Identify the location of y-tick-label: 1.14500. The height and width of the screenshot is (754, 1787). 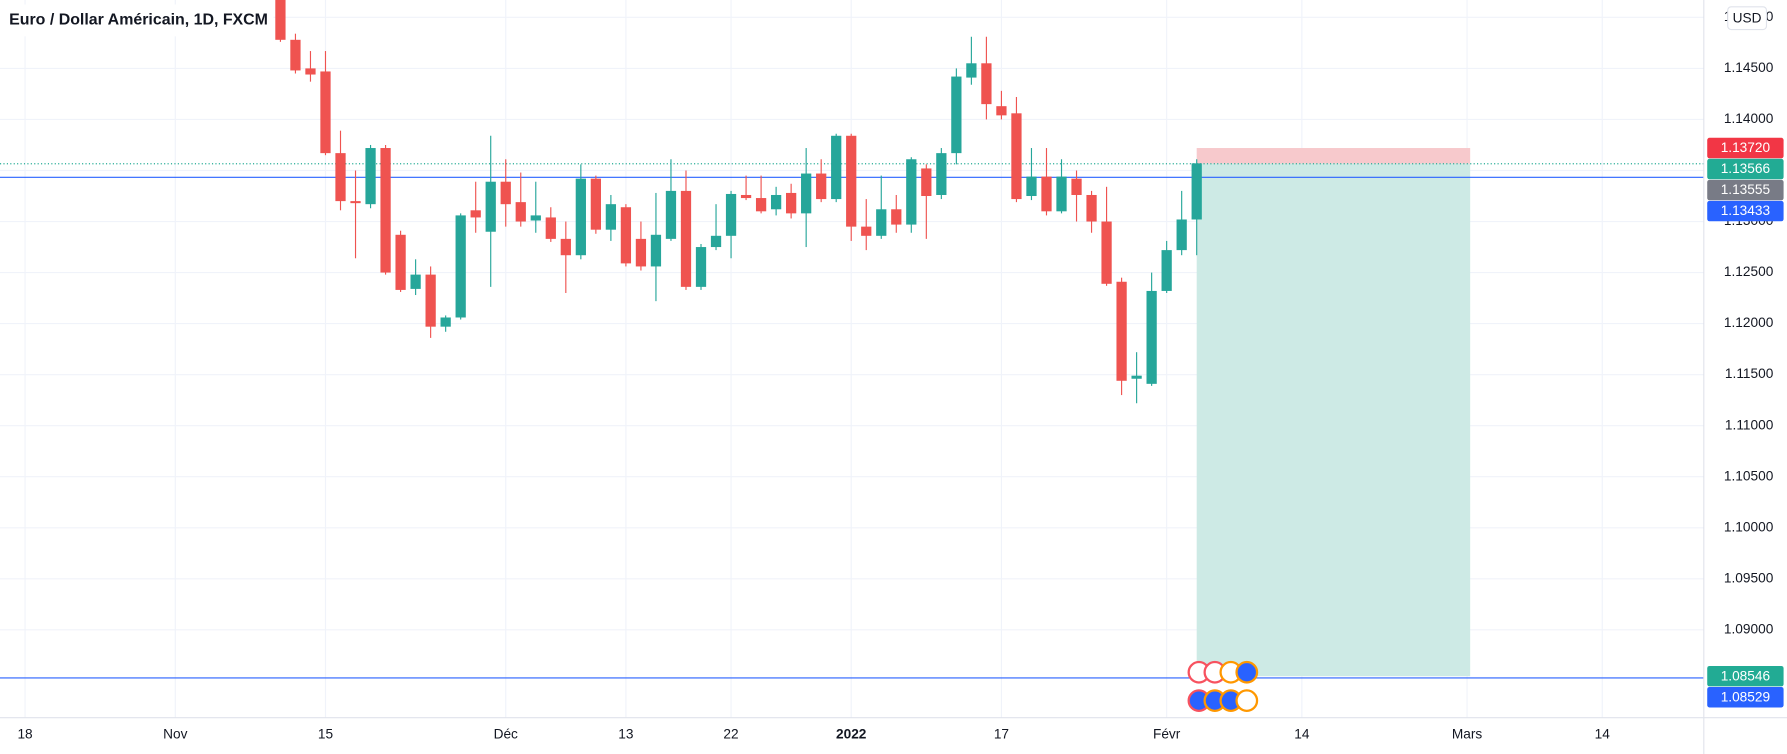
(1749, 67).